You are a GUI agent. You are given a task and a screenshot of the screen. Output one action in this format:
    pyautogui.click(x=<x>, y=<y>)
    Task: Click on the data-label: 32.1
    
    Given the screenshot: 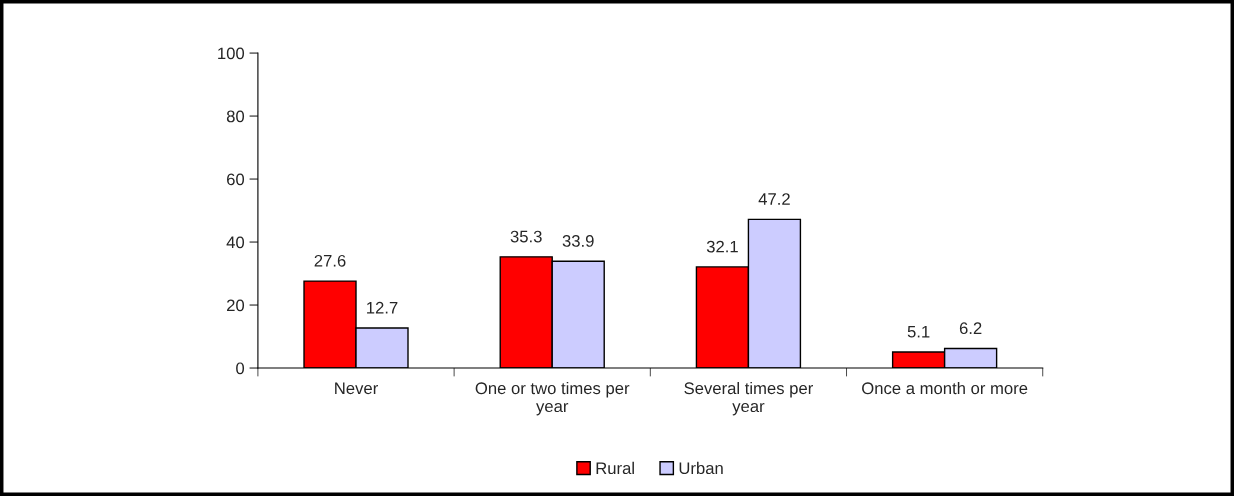 What is the action you would take?
    pyautogui.click(x=722, y=246)
    